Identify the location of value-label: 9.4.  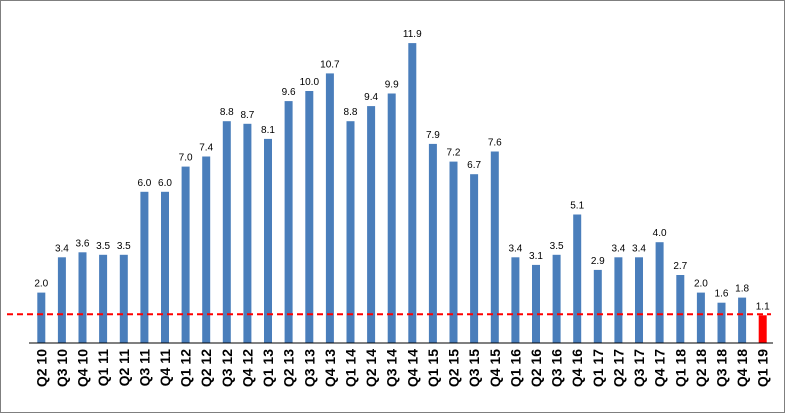
(371, 97).